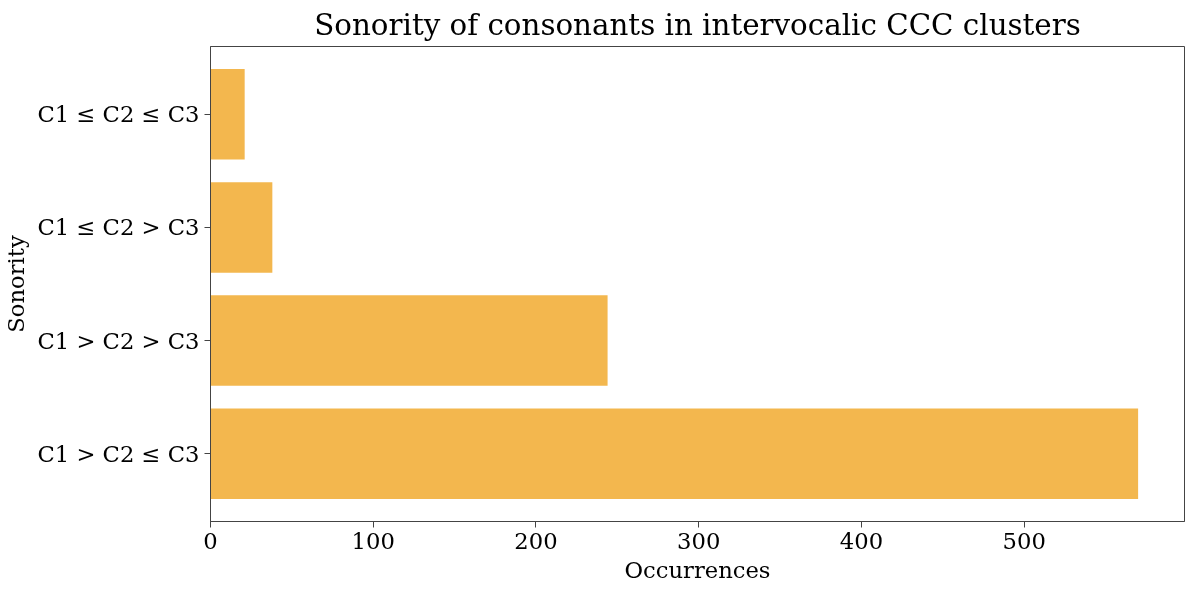 The image size is (1198, 591). Describe the element at coordinates (118, 114) in the screenshot. I see `y-tick-label: C1 ≤ C2 ≤ C3` at that location.